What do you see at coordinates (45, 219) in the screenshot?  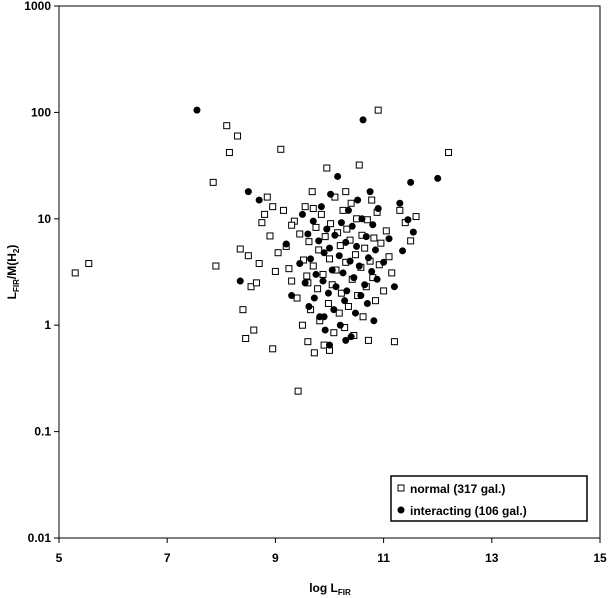 I see `y-tick-label: 10` at bounding box center [45, 219].